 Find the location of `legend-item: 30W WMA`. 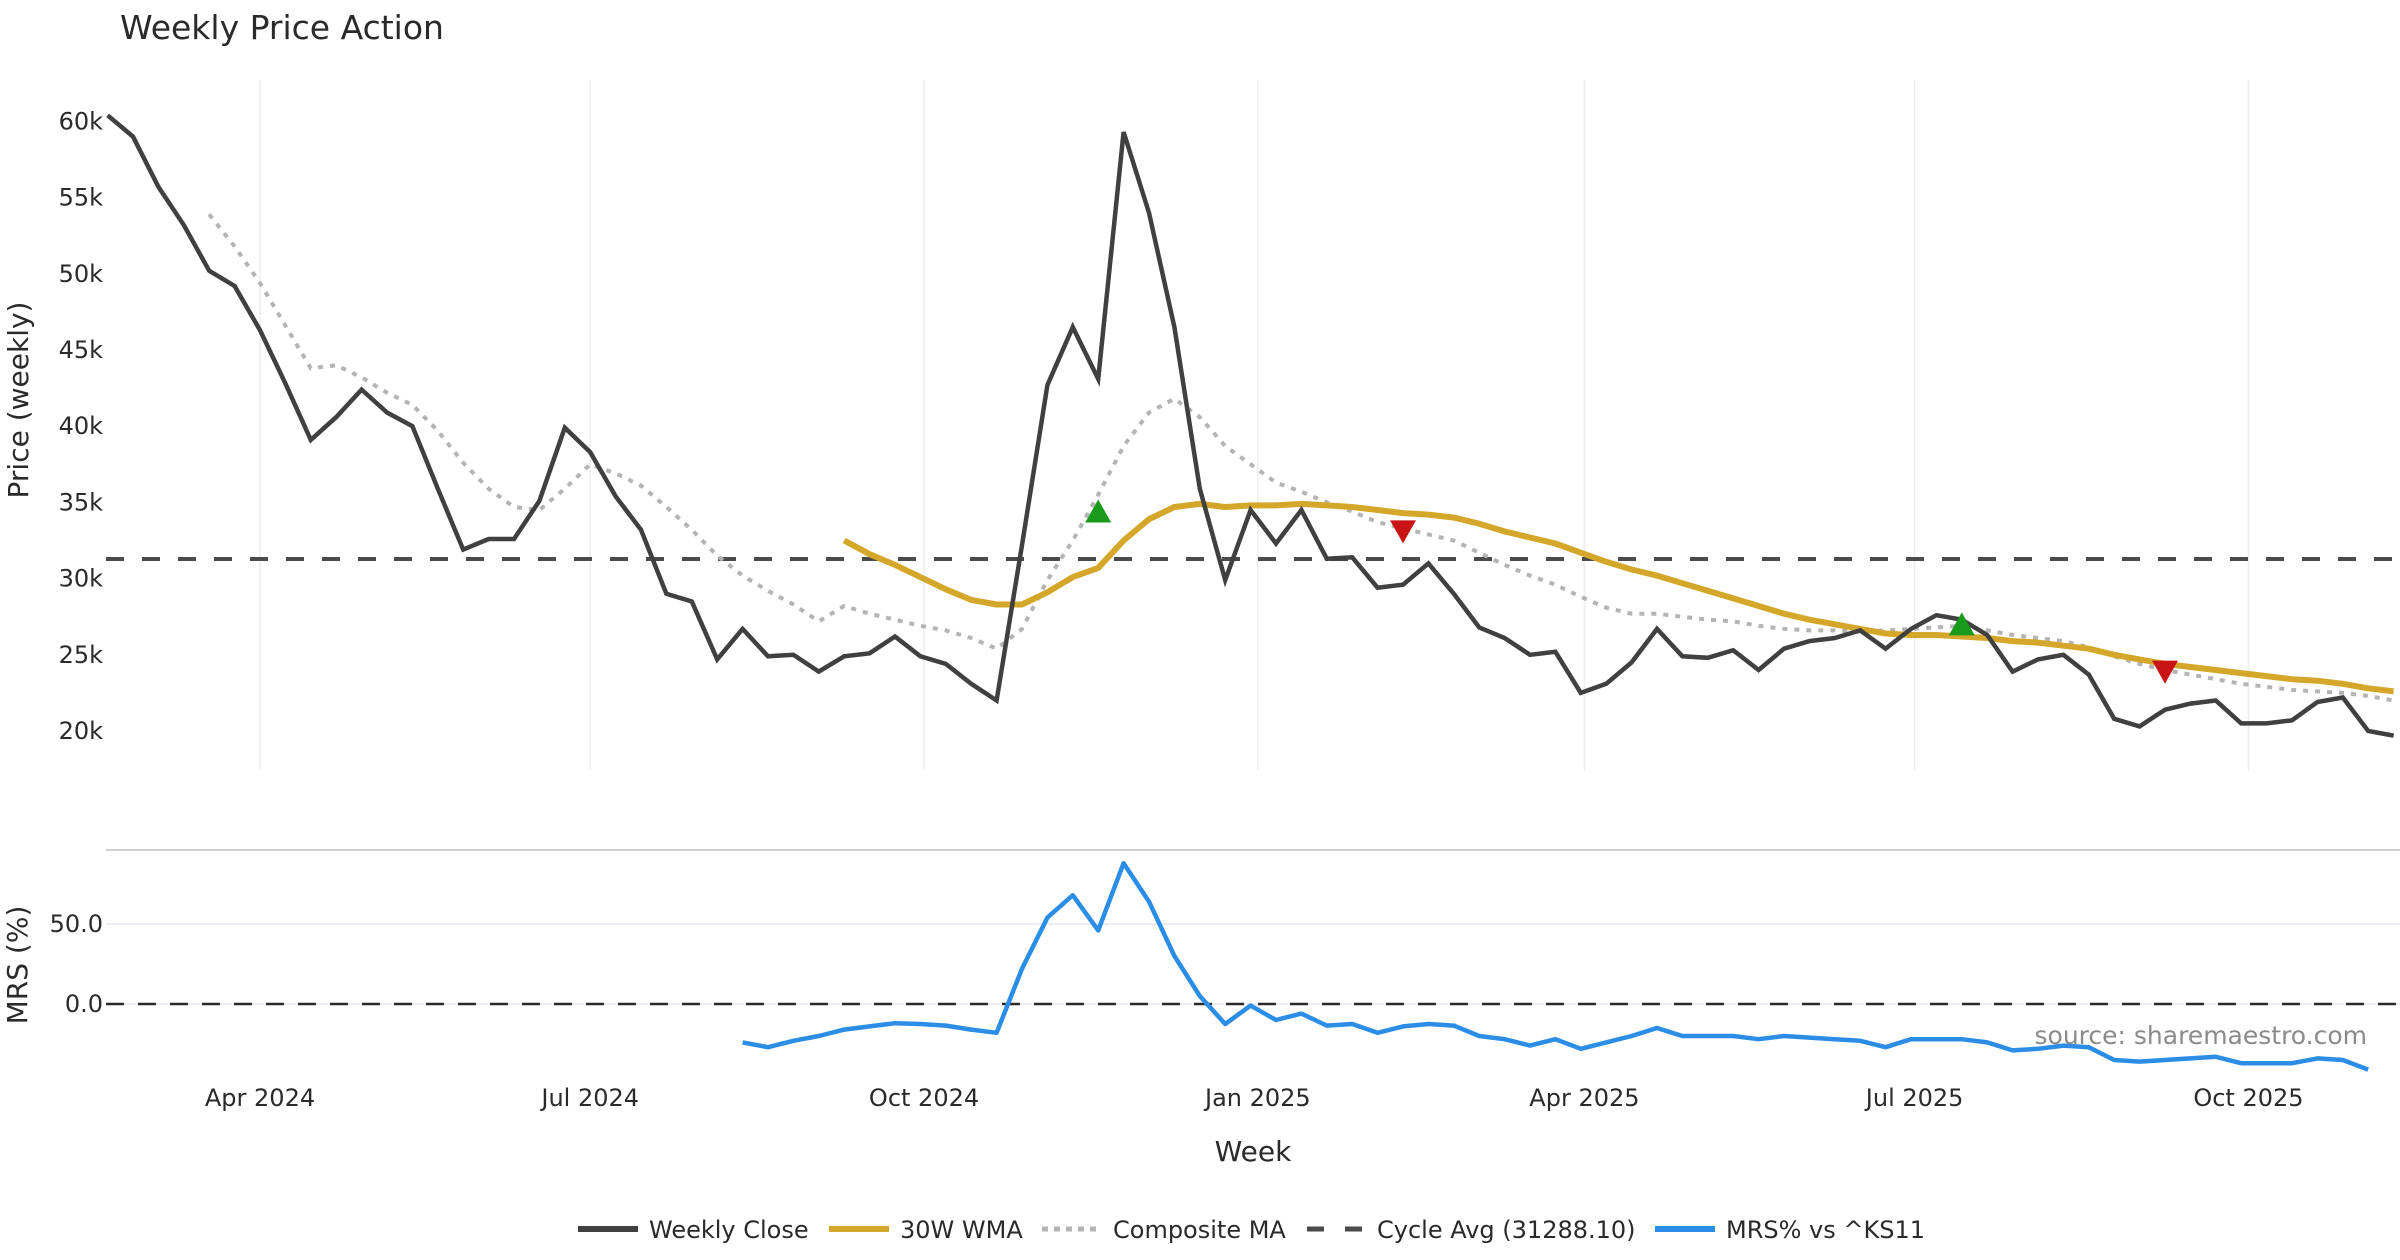

legend-item: 30W WMA is located at coordinates (926, 1230).